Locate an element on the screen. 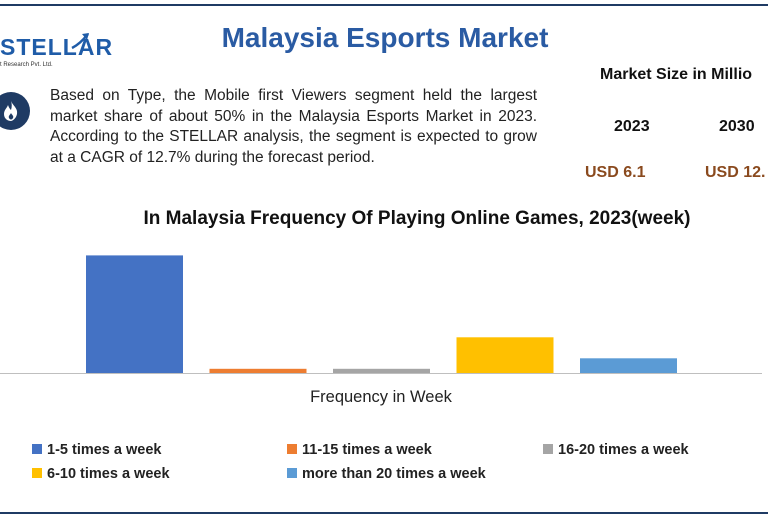  logo-arrow-icon is located at coordinates (80, 41).